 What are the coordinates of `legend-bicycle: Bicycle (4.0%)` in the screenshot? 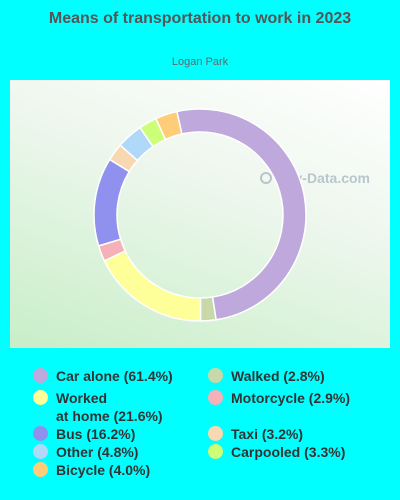 It's located at (91, 470).